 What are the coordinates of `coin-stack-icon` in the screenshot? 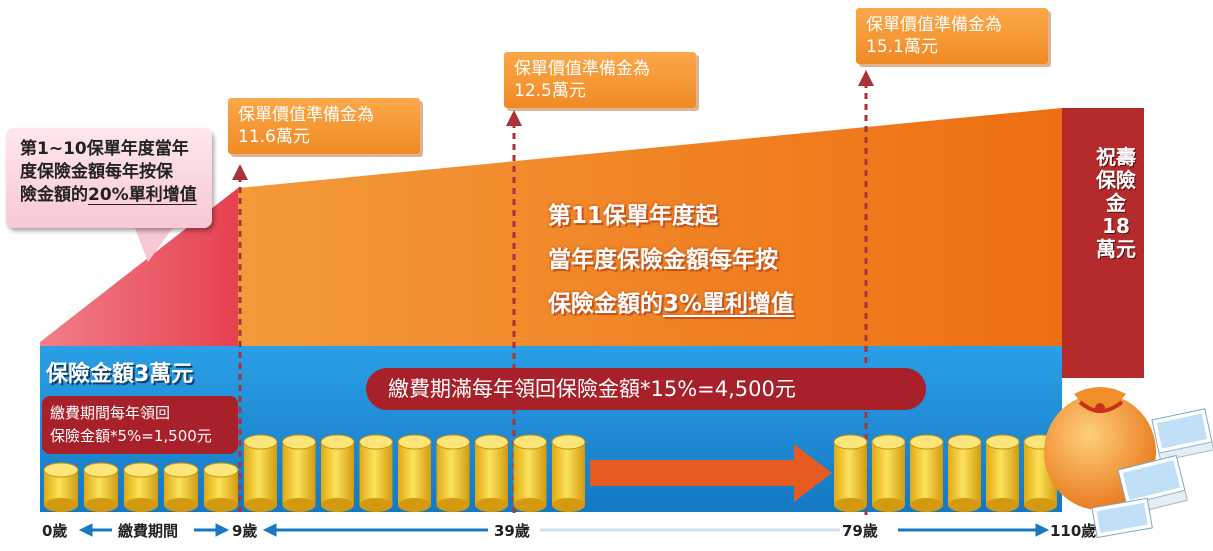 It's located at (550, 473).